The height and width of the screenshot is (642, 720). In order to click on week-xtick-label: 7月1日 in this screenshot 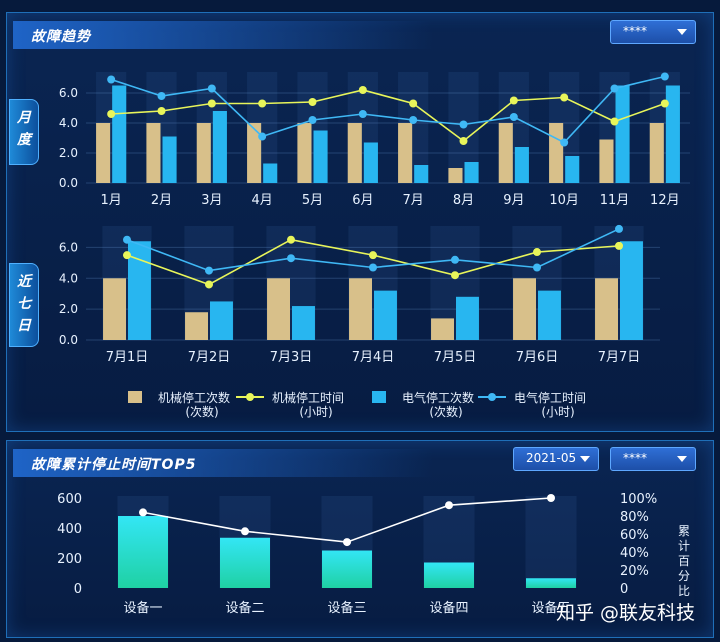, I will do `click(127, 357)`.